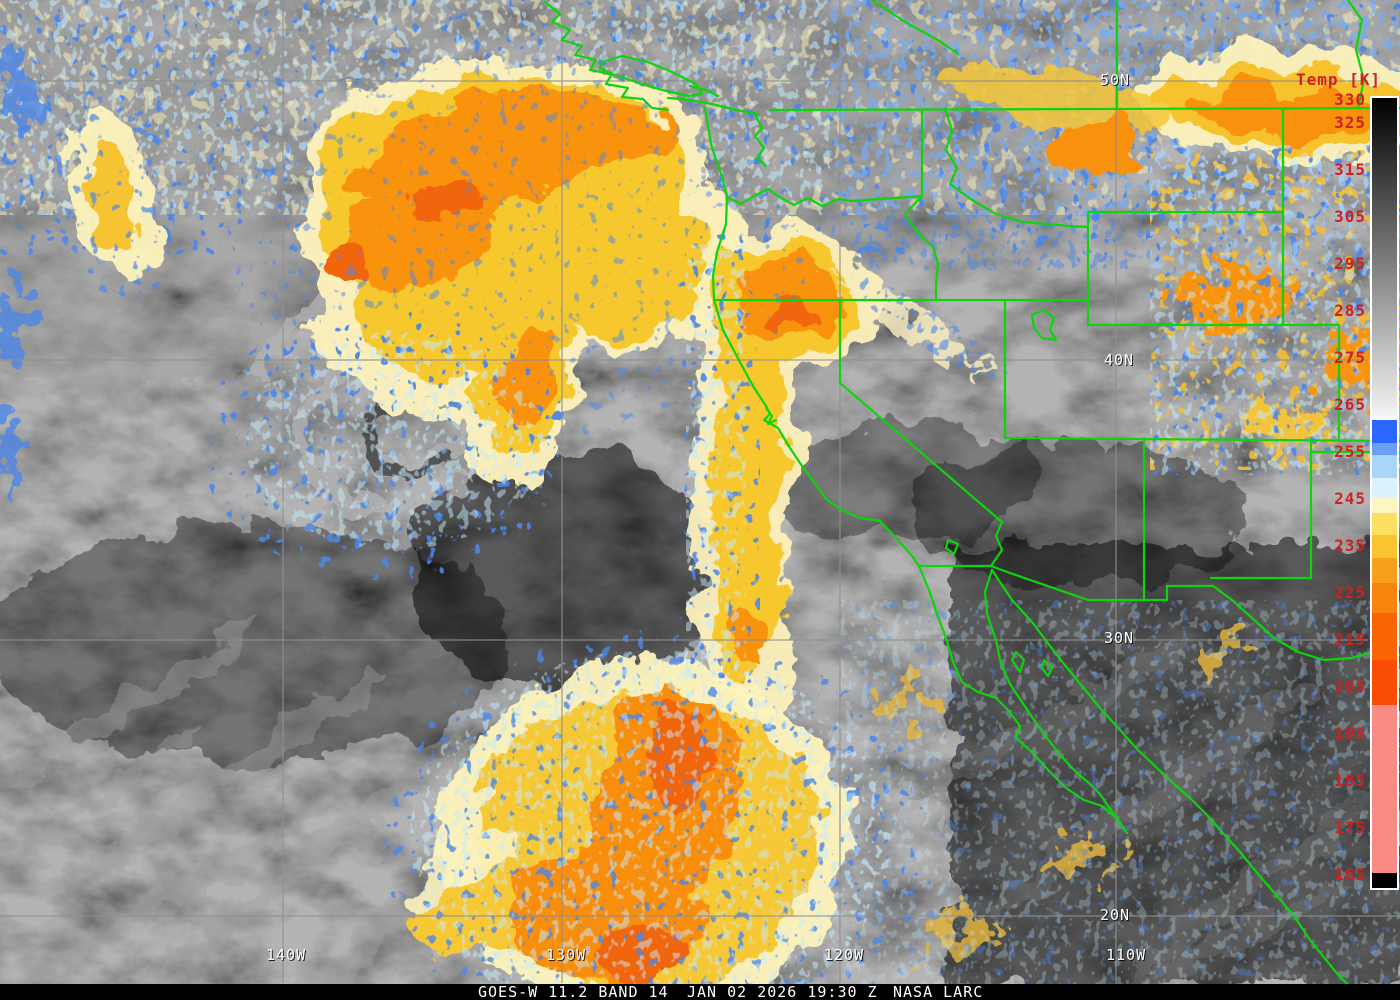 The image size is (1400, 1000). Describe the element at coordinates (1126, 955) in the screenshot. I see `lon-label-110w: 110W` at that location.